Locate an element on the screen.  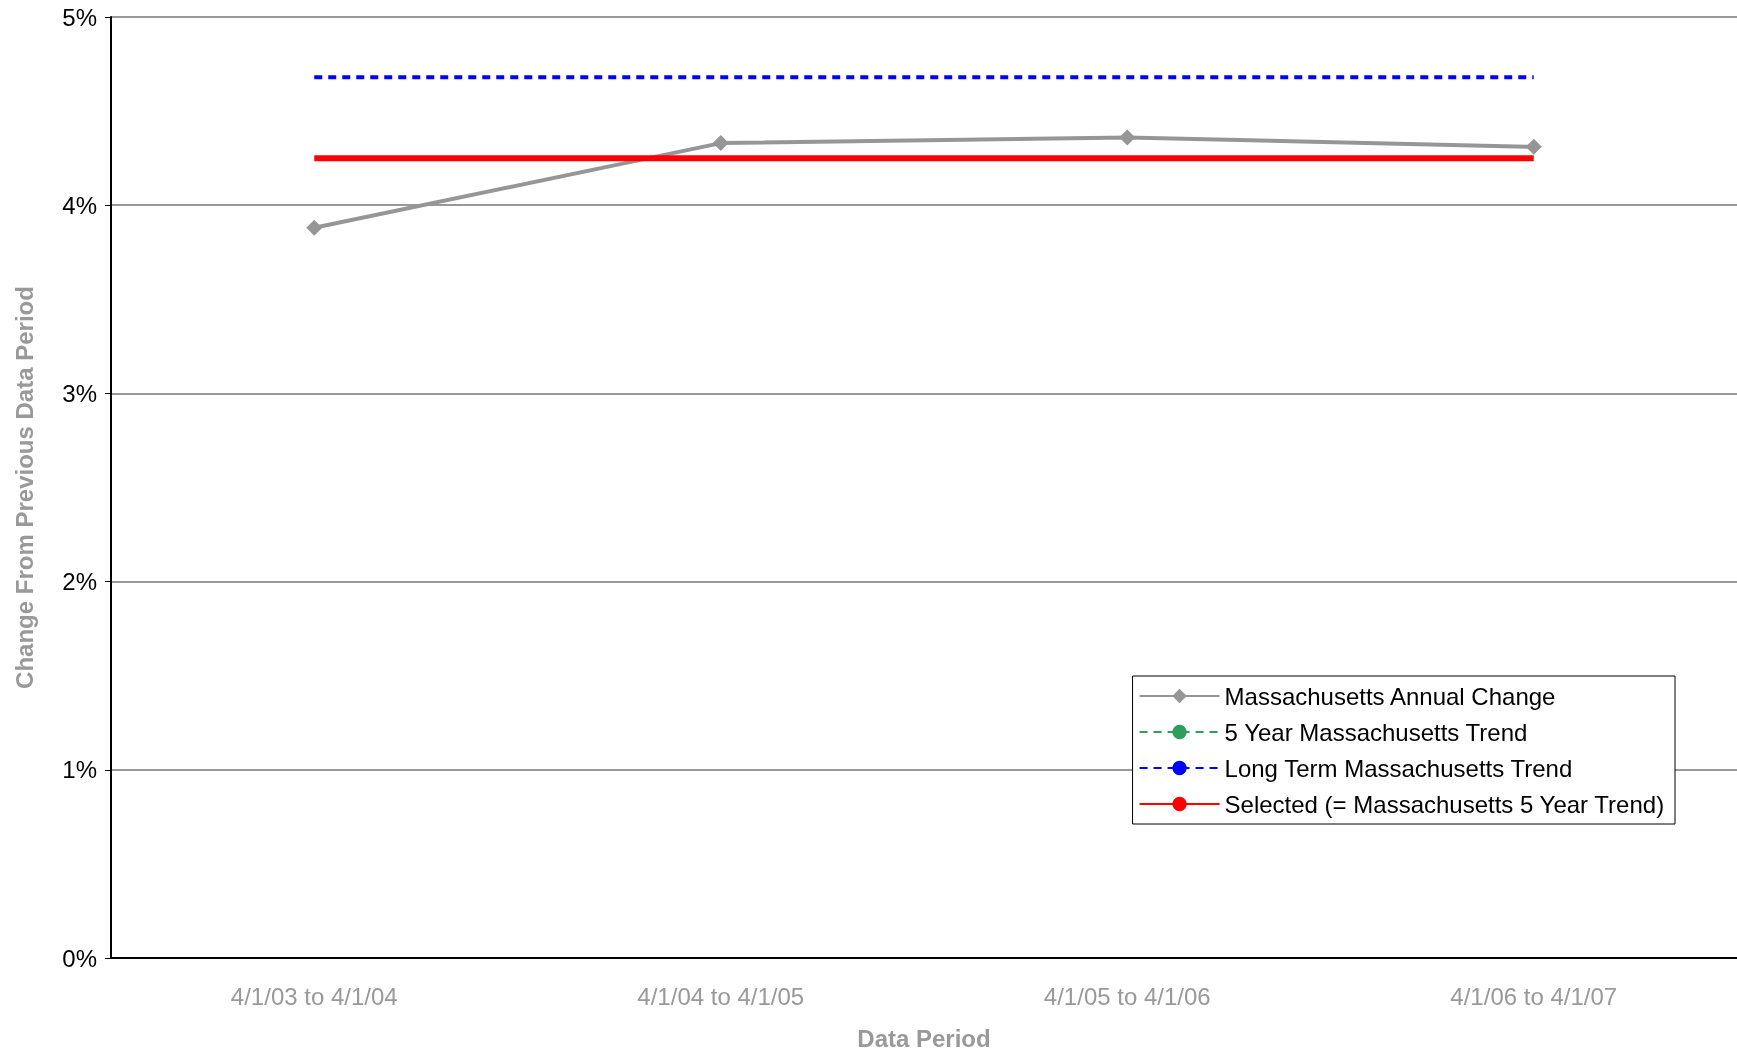
legend-label: Massachusetts Annual Change is located at coordinates (1390, 696).